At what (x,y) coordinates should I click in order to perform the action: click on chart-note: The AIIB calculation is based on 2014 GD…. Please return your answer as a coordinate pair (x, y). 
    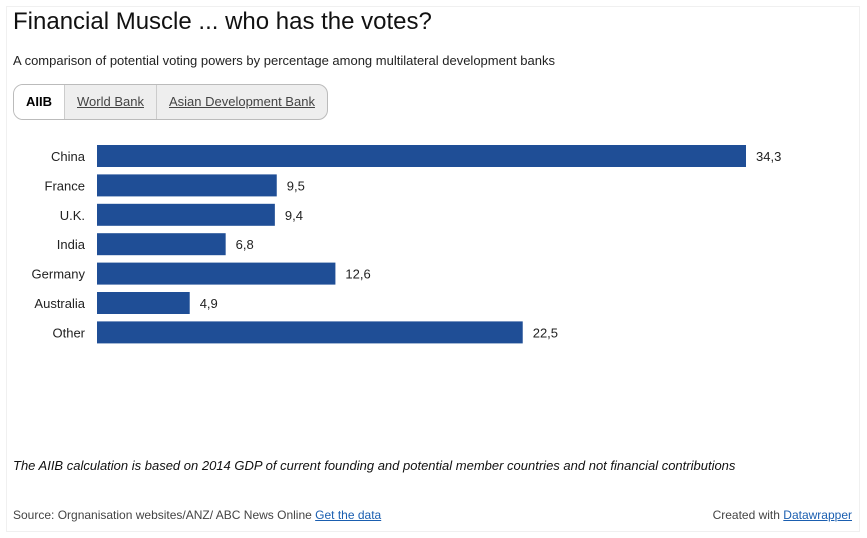
    Looking at the image, I should click on (374, 465).